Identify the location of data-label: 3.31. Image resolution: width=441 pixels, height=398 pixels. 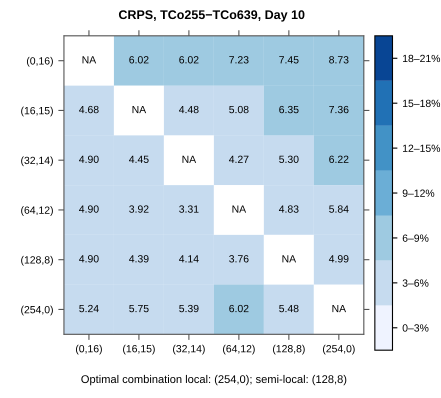
(189, 209).